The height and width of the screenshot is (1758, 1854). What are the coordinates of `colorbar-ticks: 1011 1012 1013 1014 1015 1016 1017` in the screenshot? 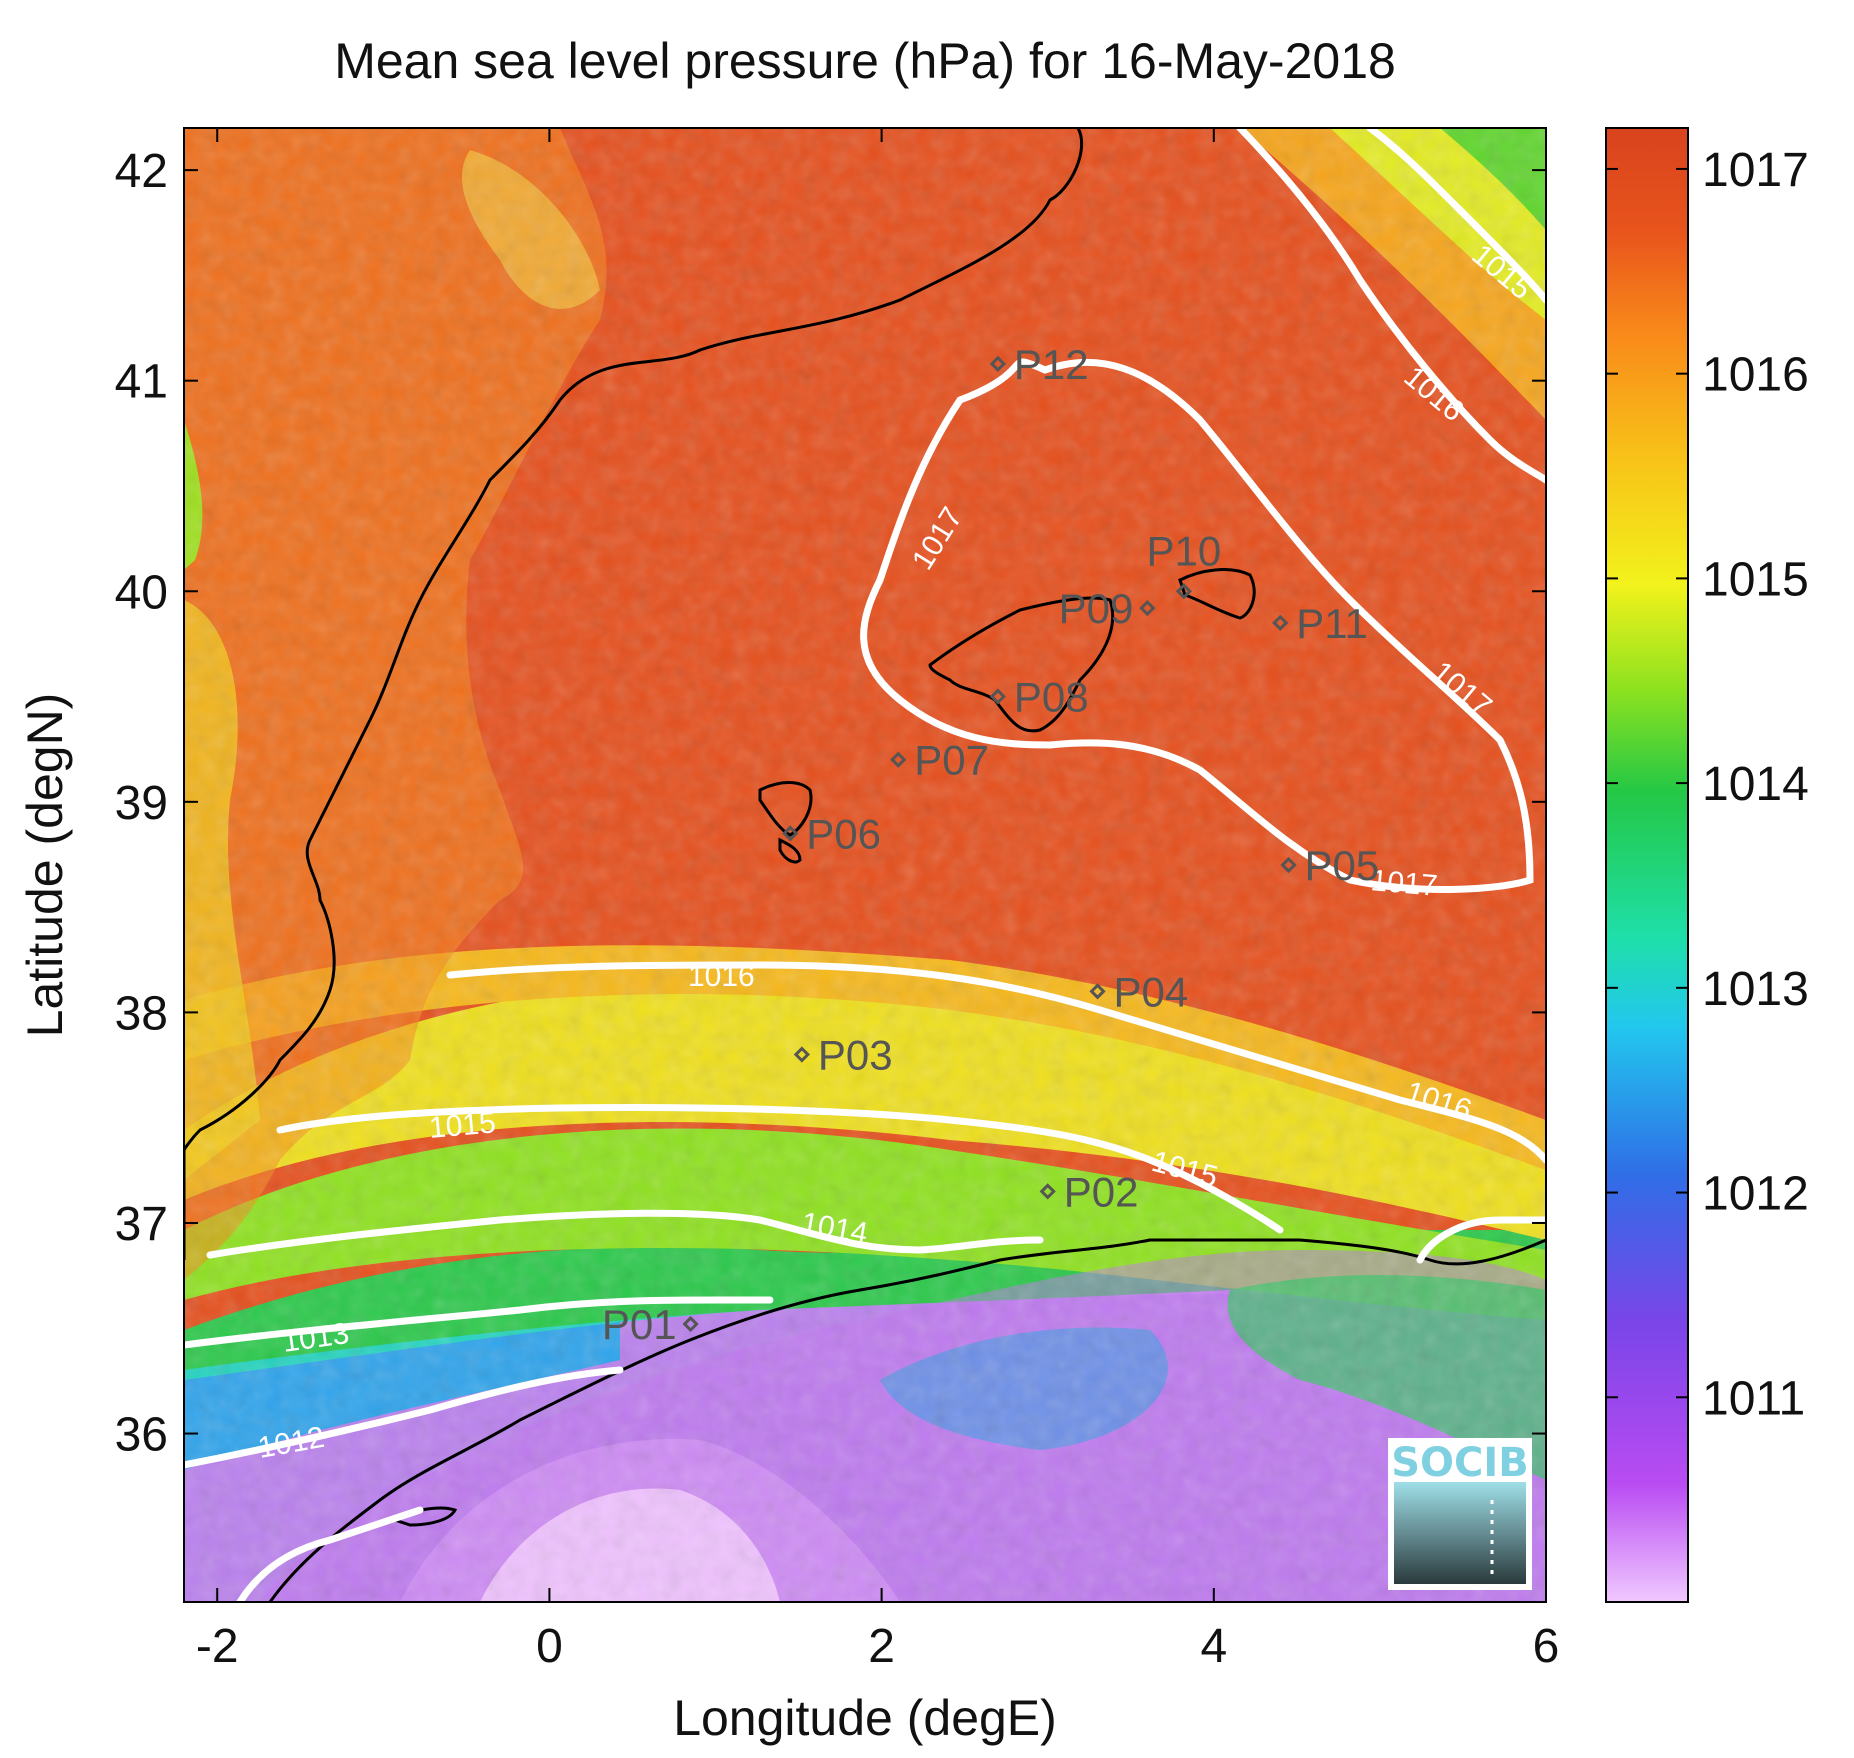 It's located at (1707, 784).